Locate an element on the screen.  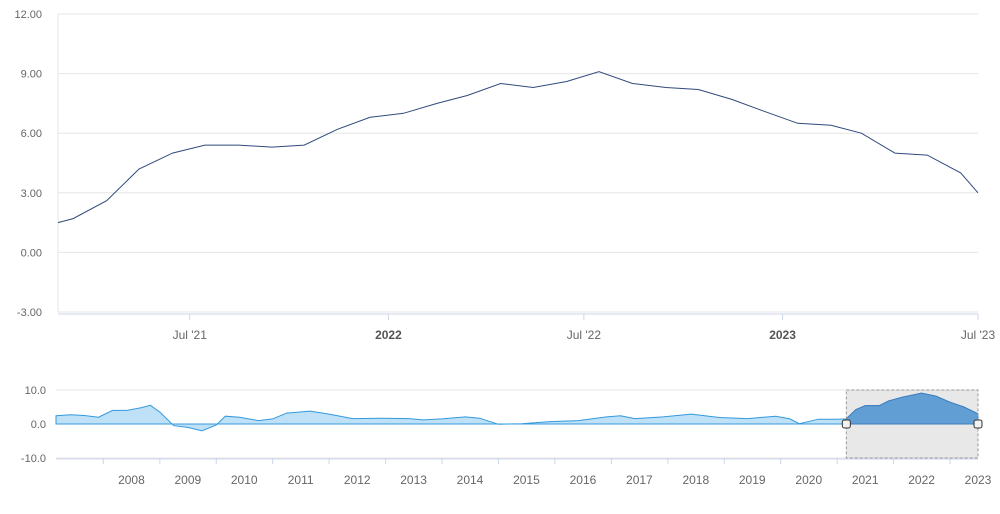
main-x-axis: Jul '21 2022 Jul '22 2023 Jul '23 is located at coordinates (584, 328).